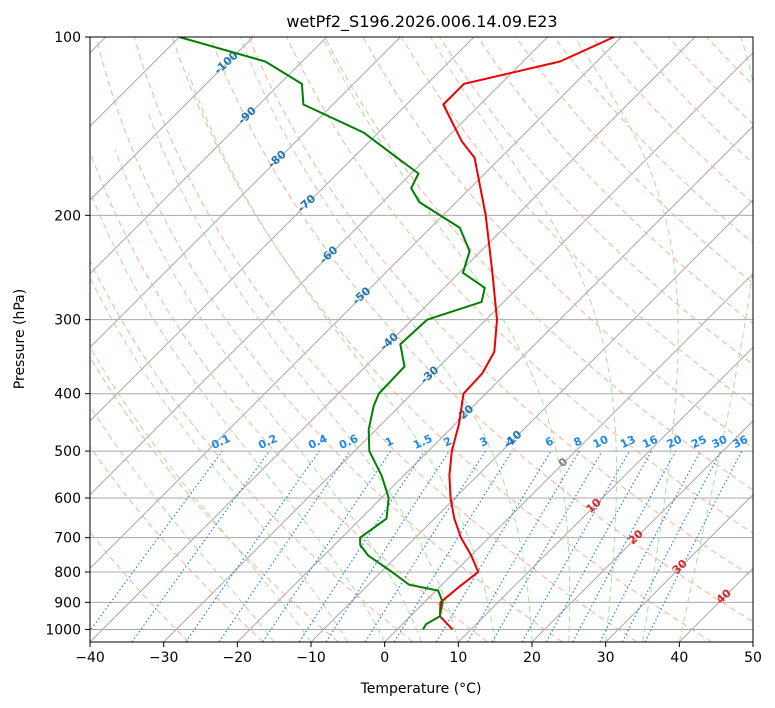  What do you see at coordinates (67, 38) in the screenshot?
I see `y-tick-label: 100` at bounding box center [67, 38].